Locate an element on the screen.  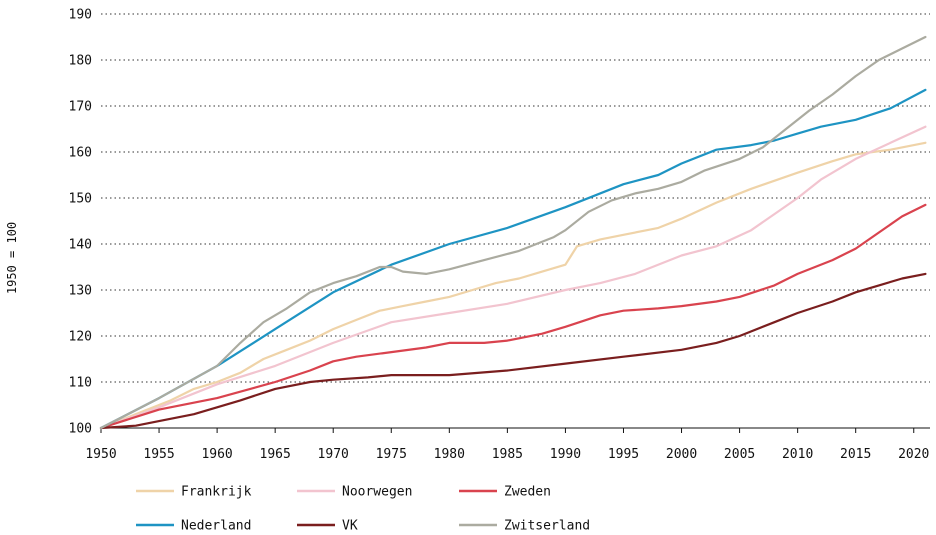
legend-item-zwitserland: Zwitserland is located at coordinates (524, 526).